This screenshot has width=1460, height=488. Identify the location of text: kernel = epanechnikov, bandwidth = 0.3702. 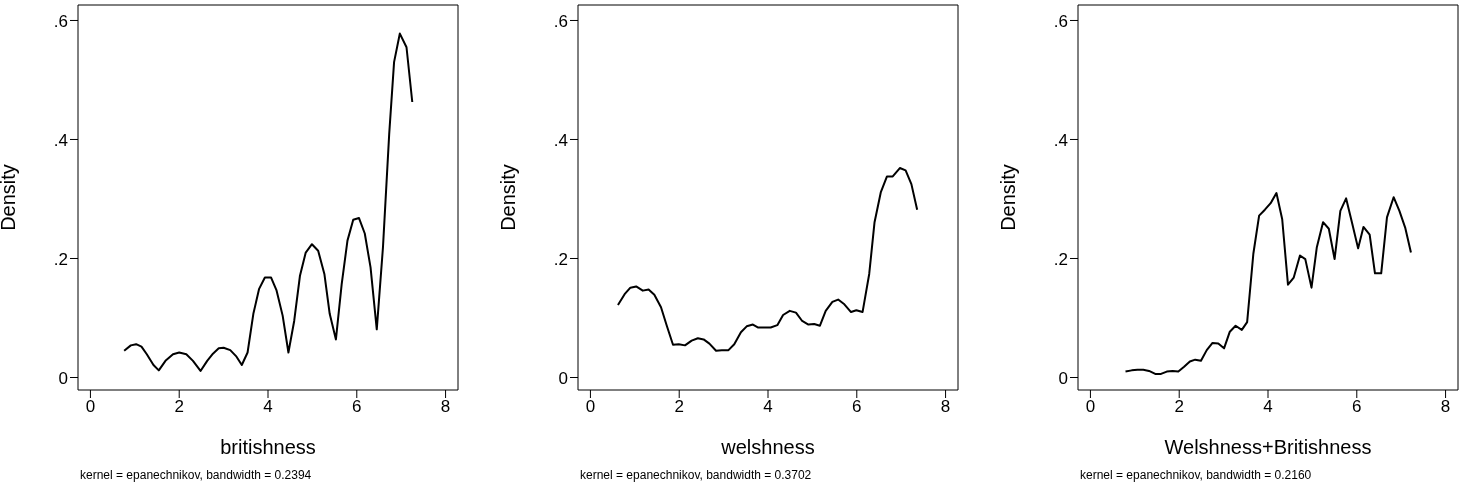
(696, 475).